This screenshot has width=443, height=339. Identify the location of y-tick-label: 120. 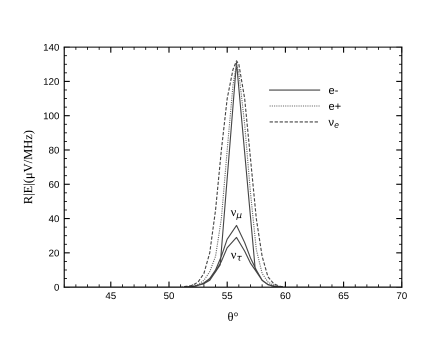
(51, 82).